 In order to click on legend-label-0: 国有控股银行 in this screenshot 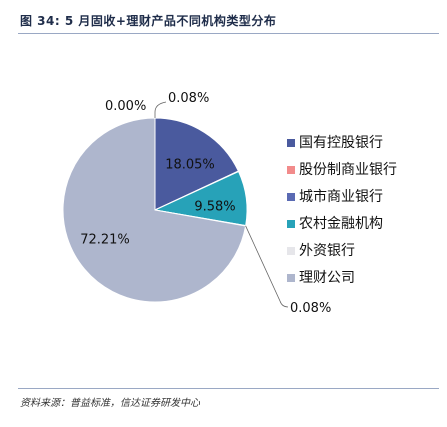, I will do `click(341, 143)`.